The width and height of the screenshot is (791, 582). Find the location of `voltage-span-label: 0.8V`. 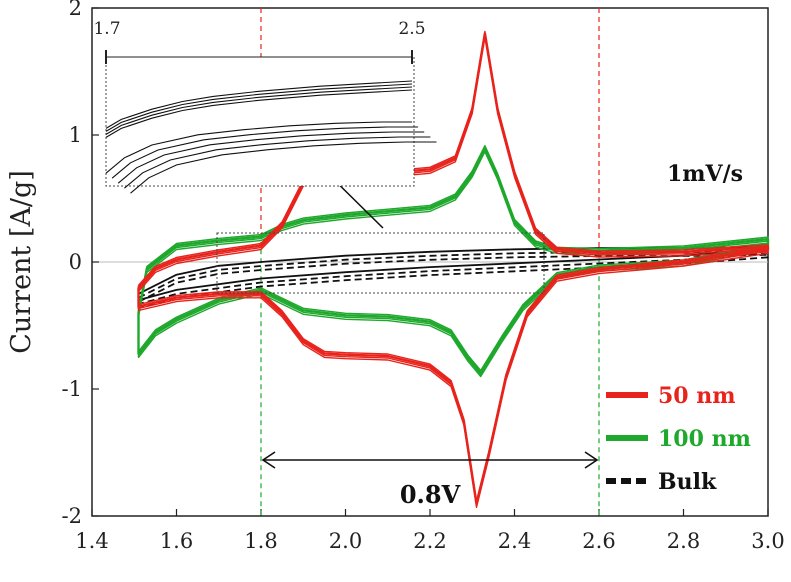

voltage-span-label: 0.8V is located at coordinates (430, 494).